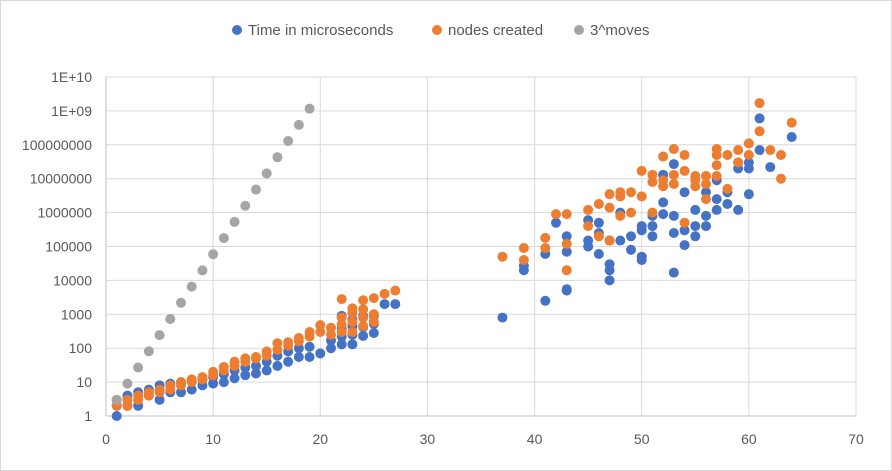 The height and width of the screenshot is (471, 892). Describe the element at coordinates (68, 247) in the screenshot. I see `y-tick-label: 100000` at that location.